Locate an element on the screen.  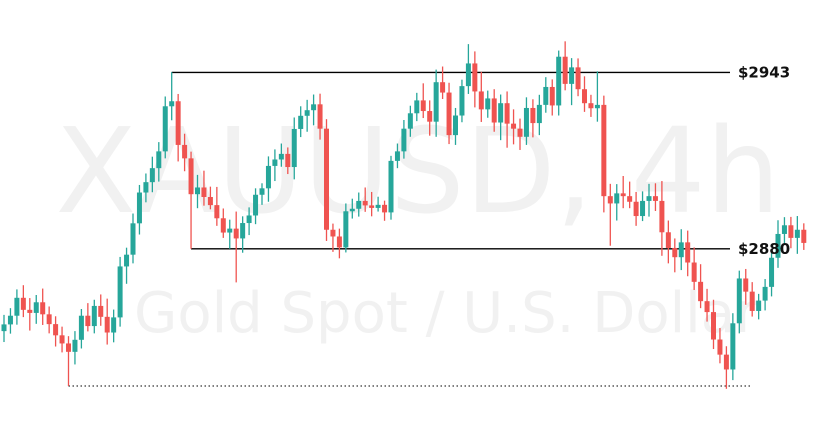
level-labels: $2943 $2880 is located at coordinates (764, 160).